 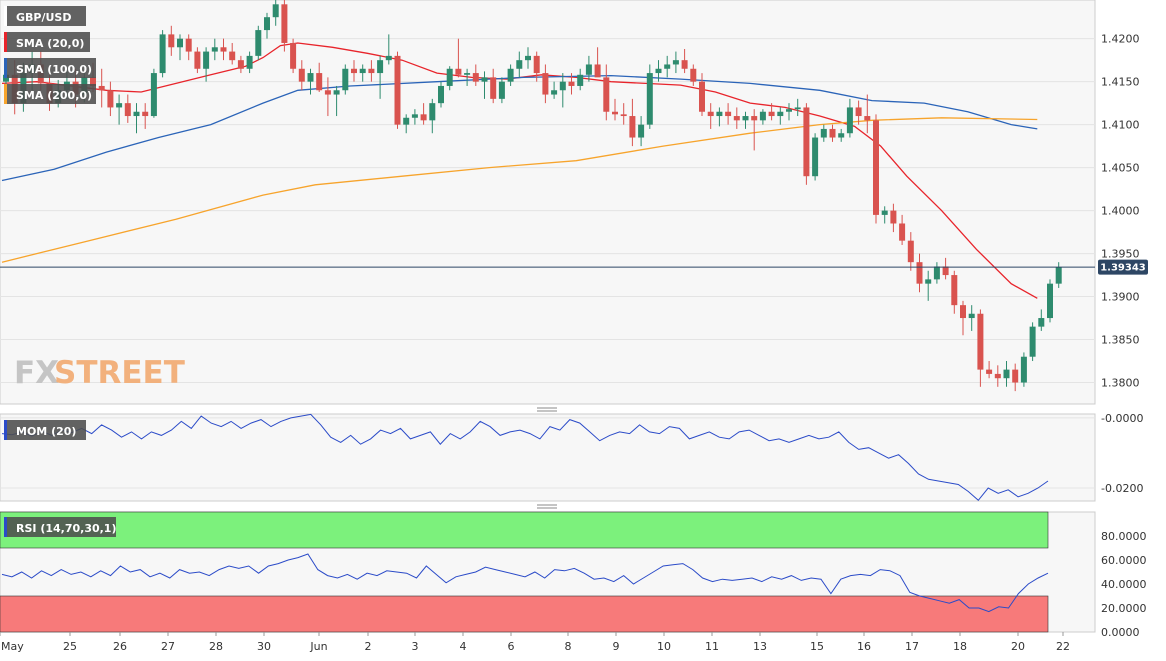 What do you see at coordinates (525, 457) in the screenshot?
I see `momentum-line` at bounding box center [525, 457].